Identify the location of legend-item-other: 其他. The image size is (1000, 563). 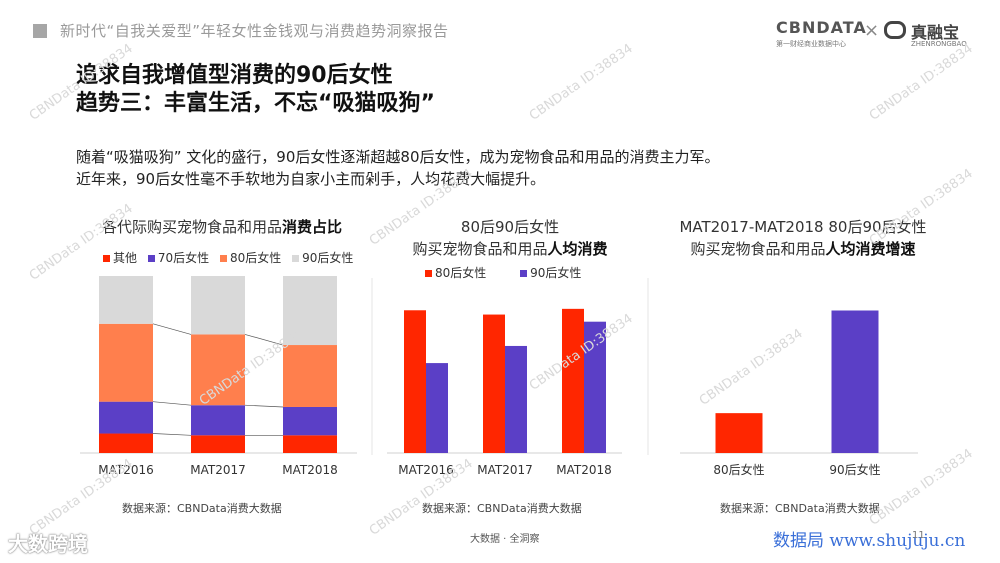
(120, 257).